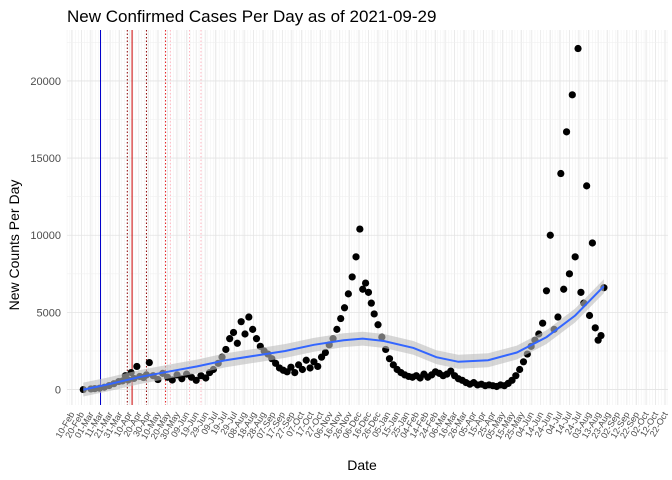 This screenshot has height=480, width=672. Describe the element at coordinates (58, 391) in the screenshot. I see `y-tick-label: 0` at that location.